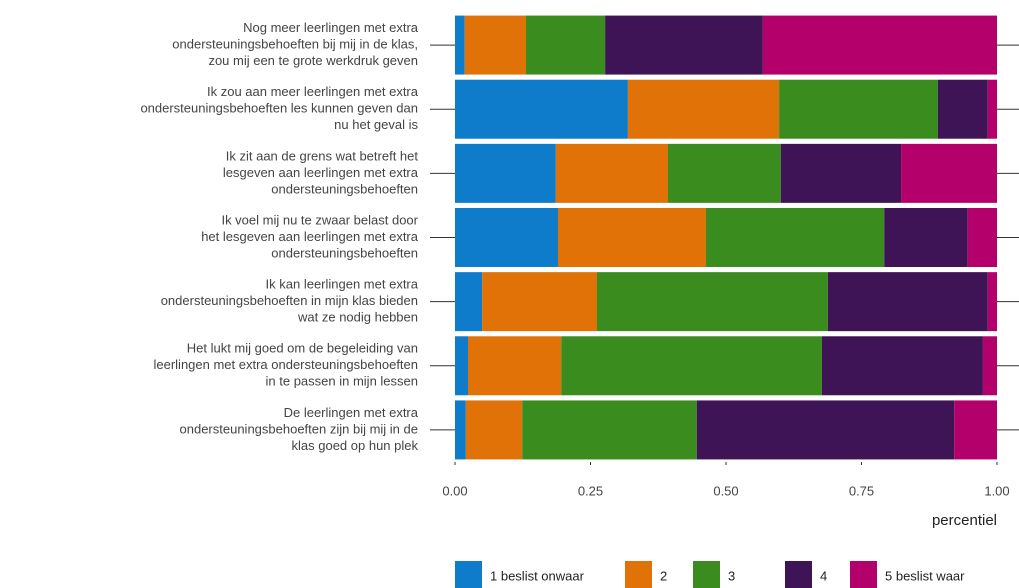  I want to click on legend-label: 2, so click(663, 575).